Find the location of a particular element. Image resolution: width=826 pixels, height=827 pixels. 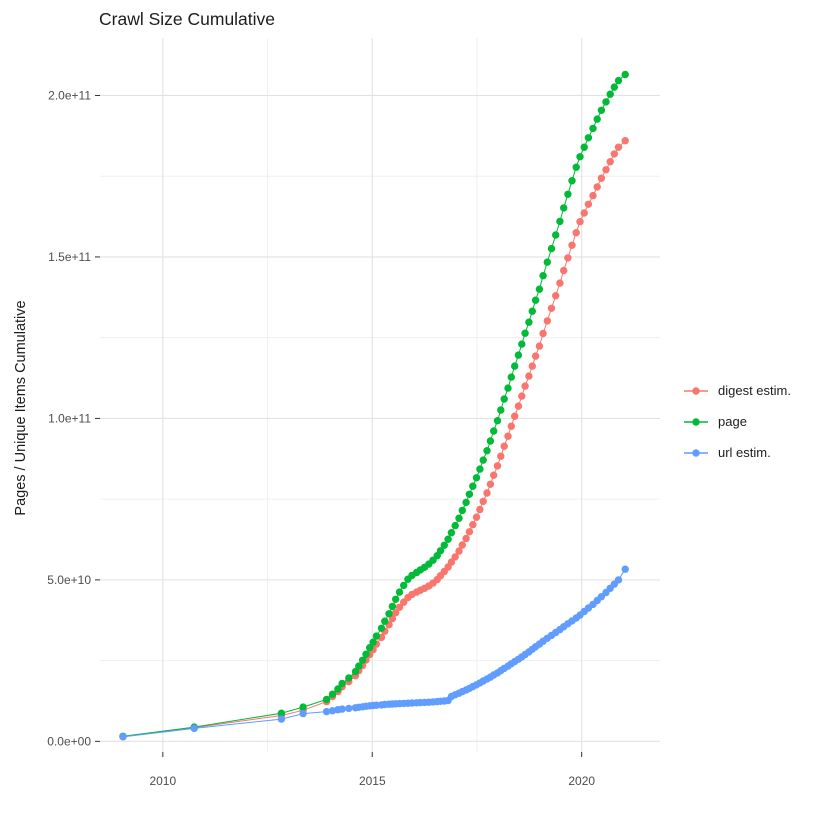

y-tick-label: 1.5e+11 is located at coordinates (69, 257).